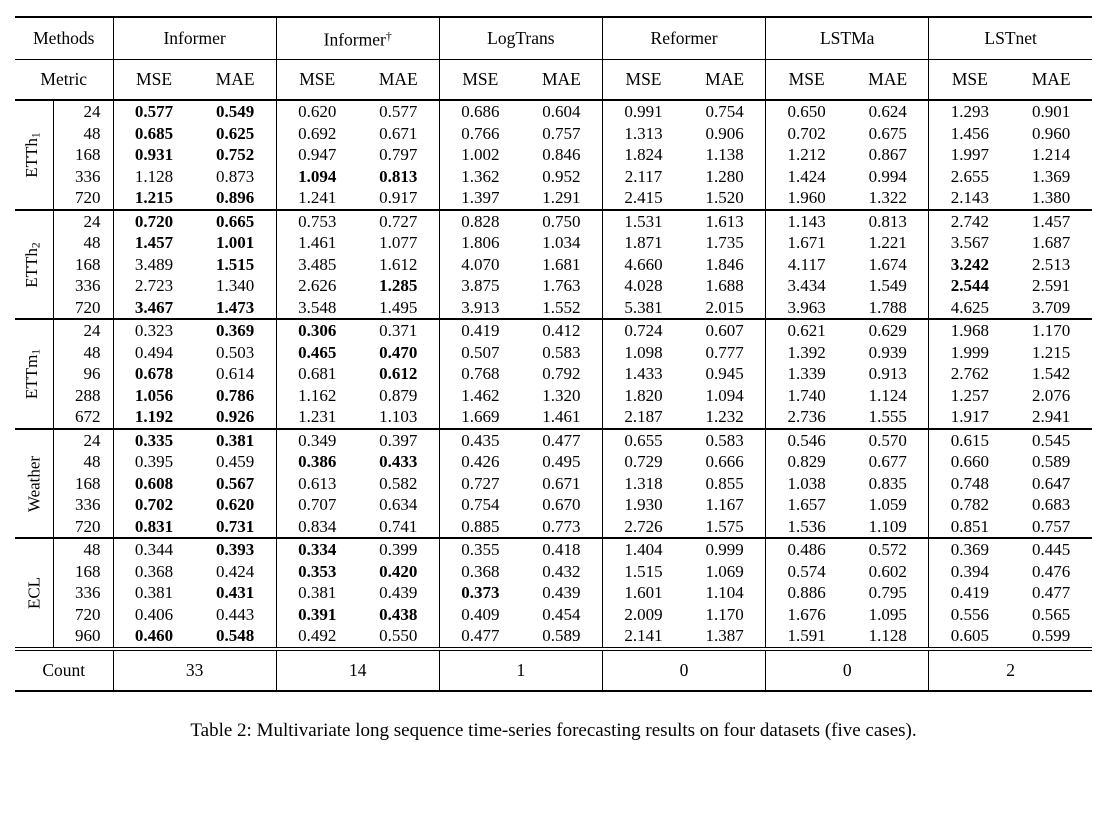 This screenshot has width=1107, height=815. Describe the element at coordinates (317, 286) in the screenshot. I see `value-cell: 2.626` at that location.